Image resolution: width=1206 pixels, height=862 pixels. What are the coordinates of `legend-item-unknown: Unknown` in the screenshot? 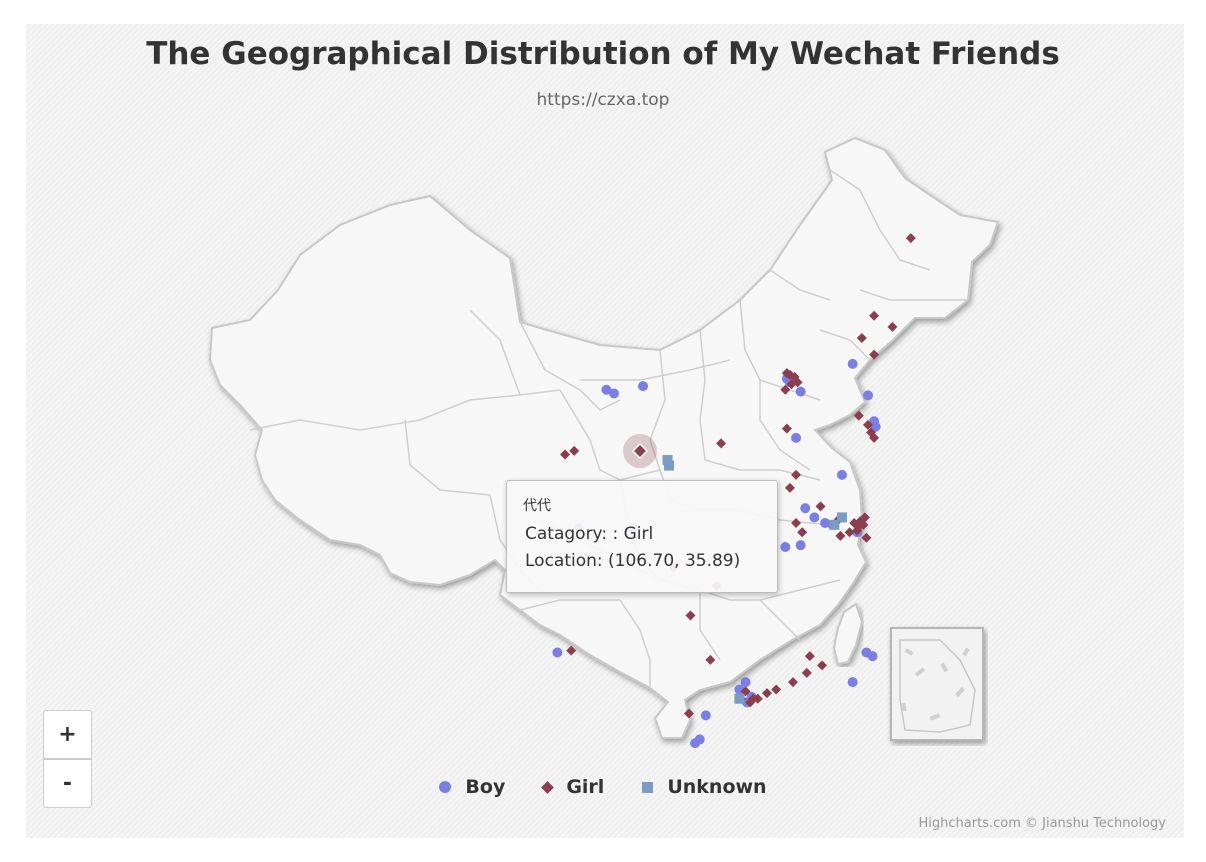 It's located at (704, 787).